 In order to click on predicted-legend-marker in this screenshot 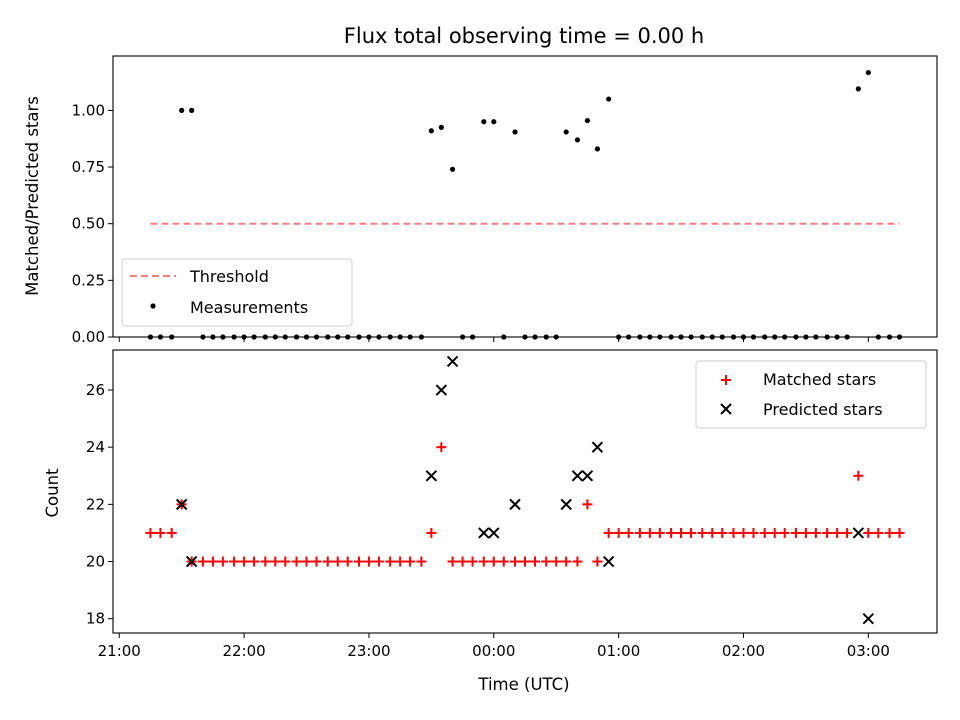, I will do `click(726, 409)`.